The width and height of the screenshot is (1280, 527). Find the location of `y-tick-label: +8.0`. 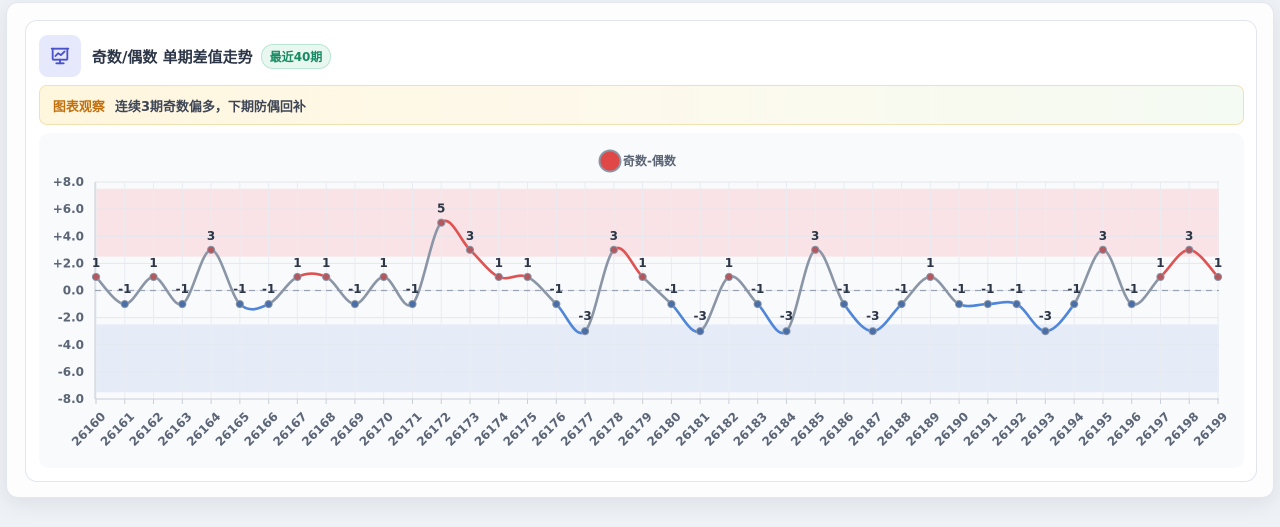

y-tick-label: +8.0 is located at coordinates (68, 182).